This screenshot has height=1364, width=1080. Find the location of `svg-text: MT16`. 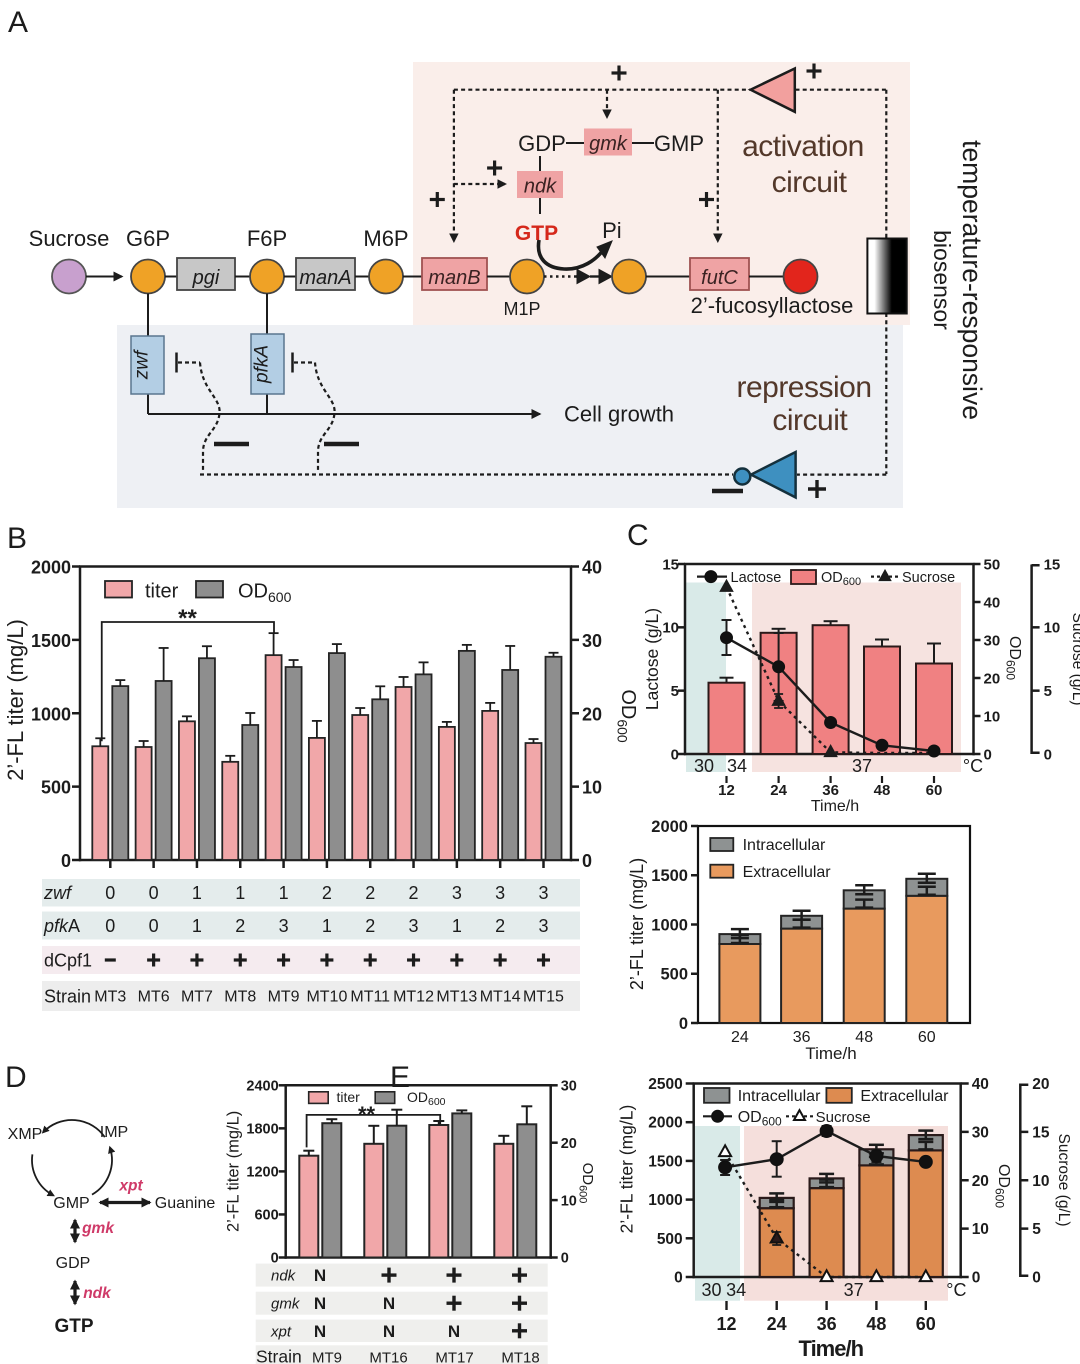

svg-text: MT16 is located at coordinates (388, 1356).